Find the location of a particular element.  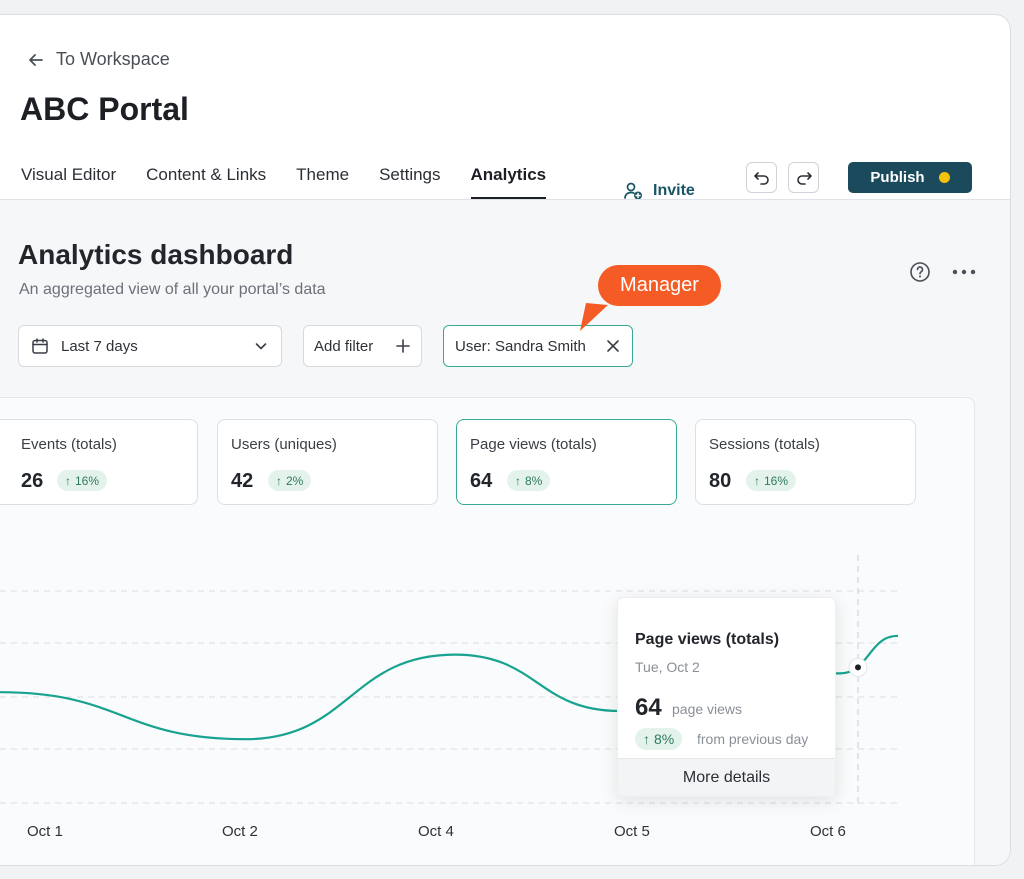

metric-change: 8% is located at coordinates (534, 480).